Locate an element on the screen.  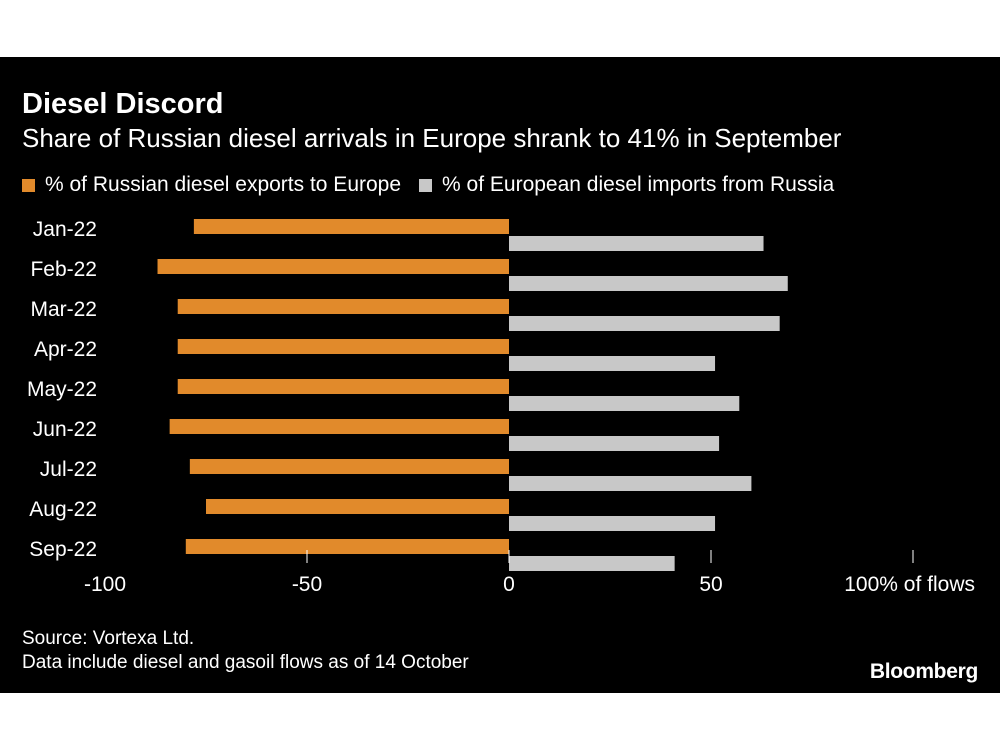
category-label: Jan-22 is located at coordinates (65, 229).